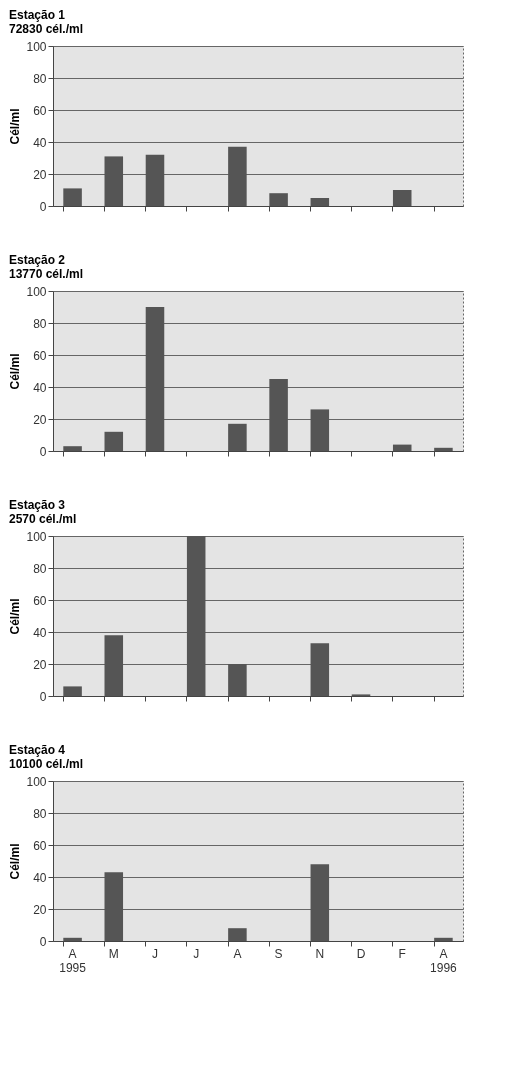  Describe the element at coordinates (46, 29) in the screenshot. I see `chart-subtitle: 72830 cél./ml` at that location.